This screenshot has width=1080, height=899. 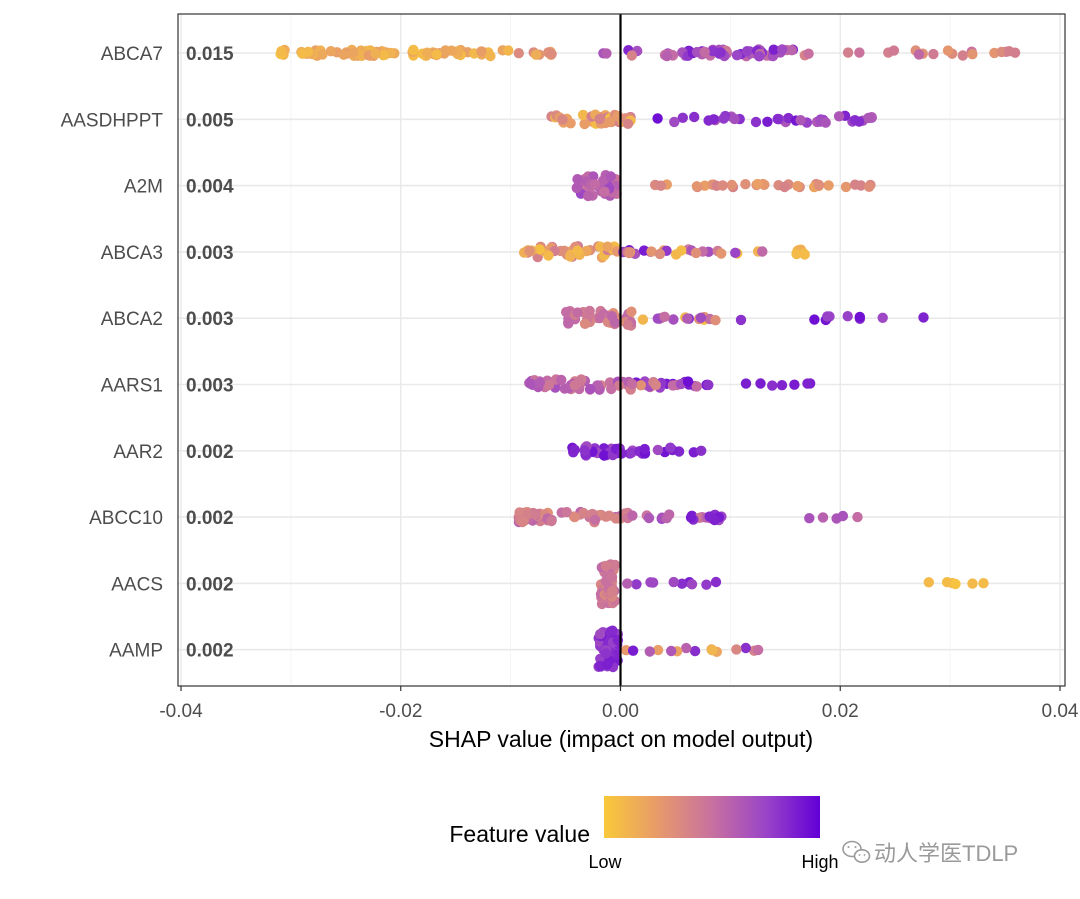 What do you see at coordinates (819, 862) in the screenshot?
I see `legend-high-label: High` at bounding box center [819, 862].